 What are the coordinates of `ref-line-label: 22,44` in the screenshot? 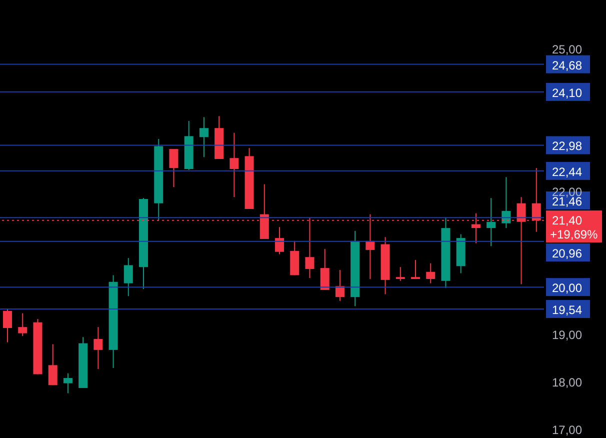 It's located at (567, 171).